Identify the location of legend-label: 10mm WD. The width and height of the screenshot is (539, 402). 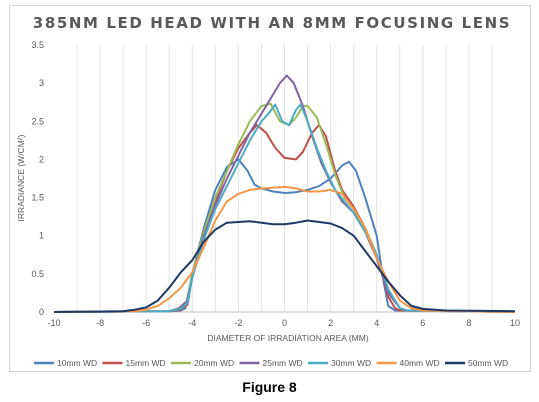
(77, 363).